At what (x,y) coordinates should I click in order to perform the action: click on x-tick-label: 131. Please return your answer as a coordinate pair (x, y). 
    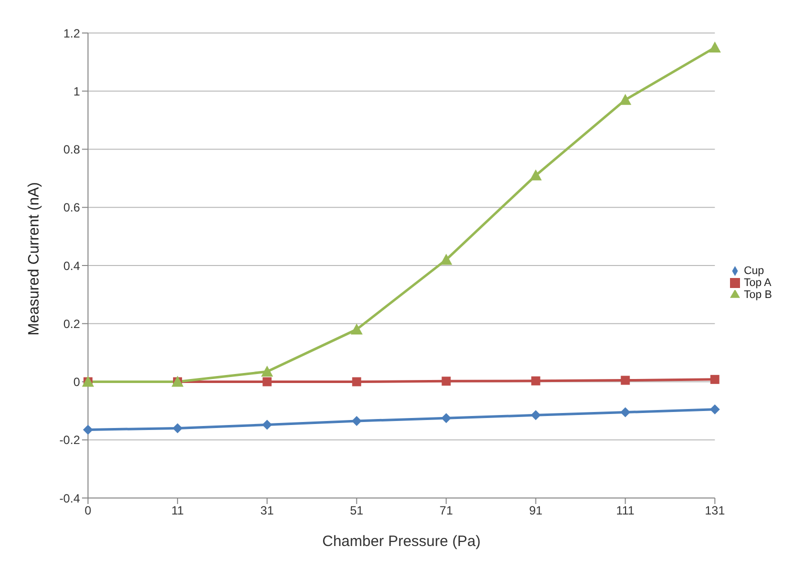
    Looking at the image, I should click on (715, 511).